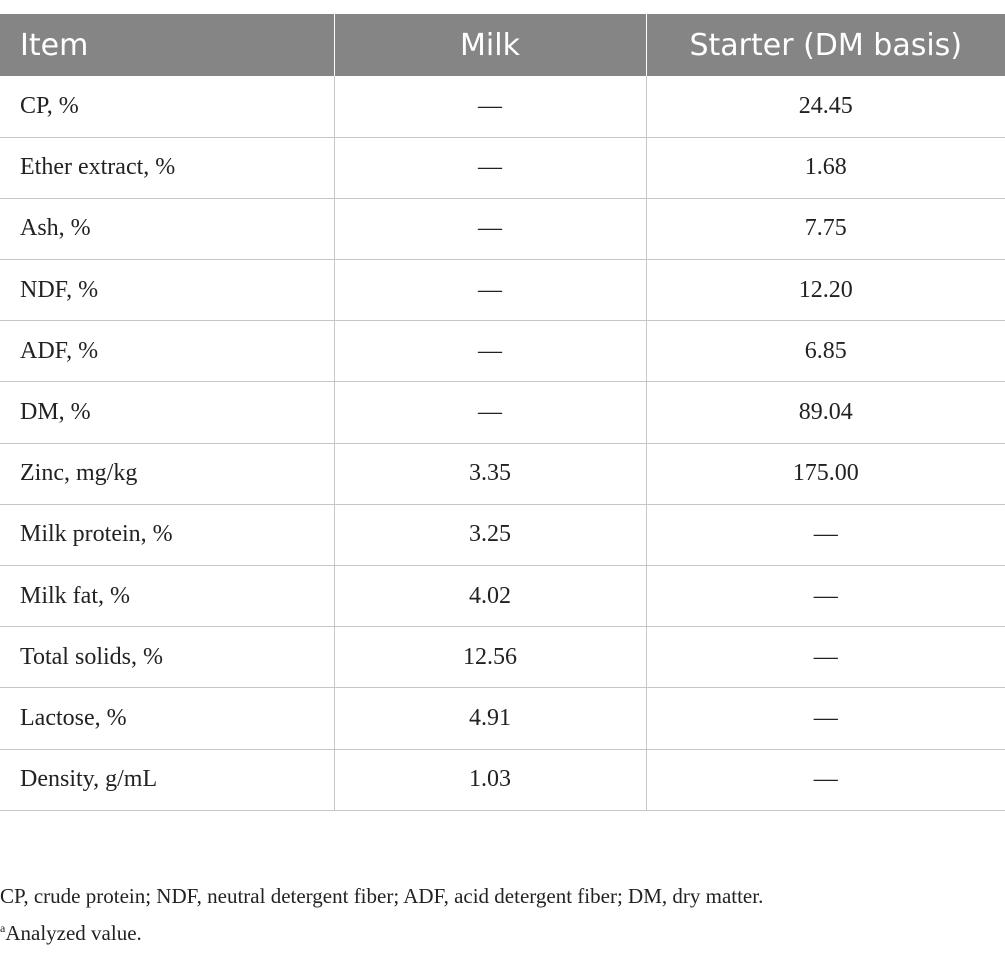  Describe the element at coordinates (167, 596) in the screenshot. I see `cell-item: Milk fat, %` at that location.